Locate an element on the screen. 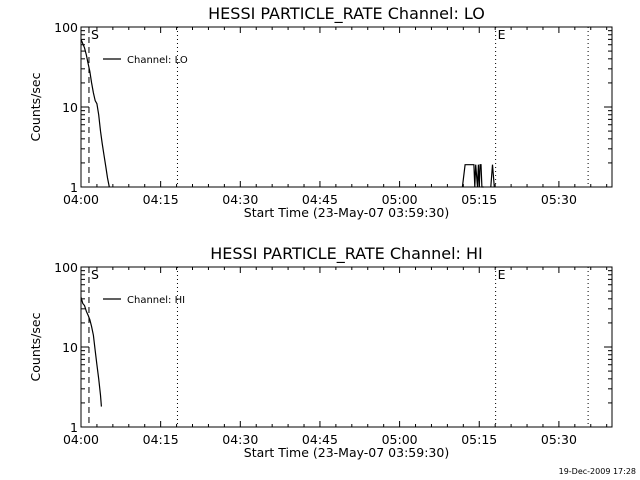 The image size is (640, 480). chart-title: HESSI PARTICLE_RATE Channel: HI is located at coordinates (346, 254).